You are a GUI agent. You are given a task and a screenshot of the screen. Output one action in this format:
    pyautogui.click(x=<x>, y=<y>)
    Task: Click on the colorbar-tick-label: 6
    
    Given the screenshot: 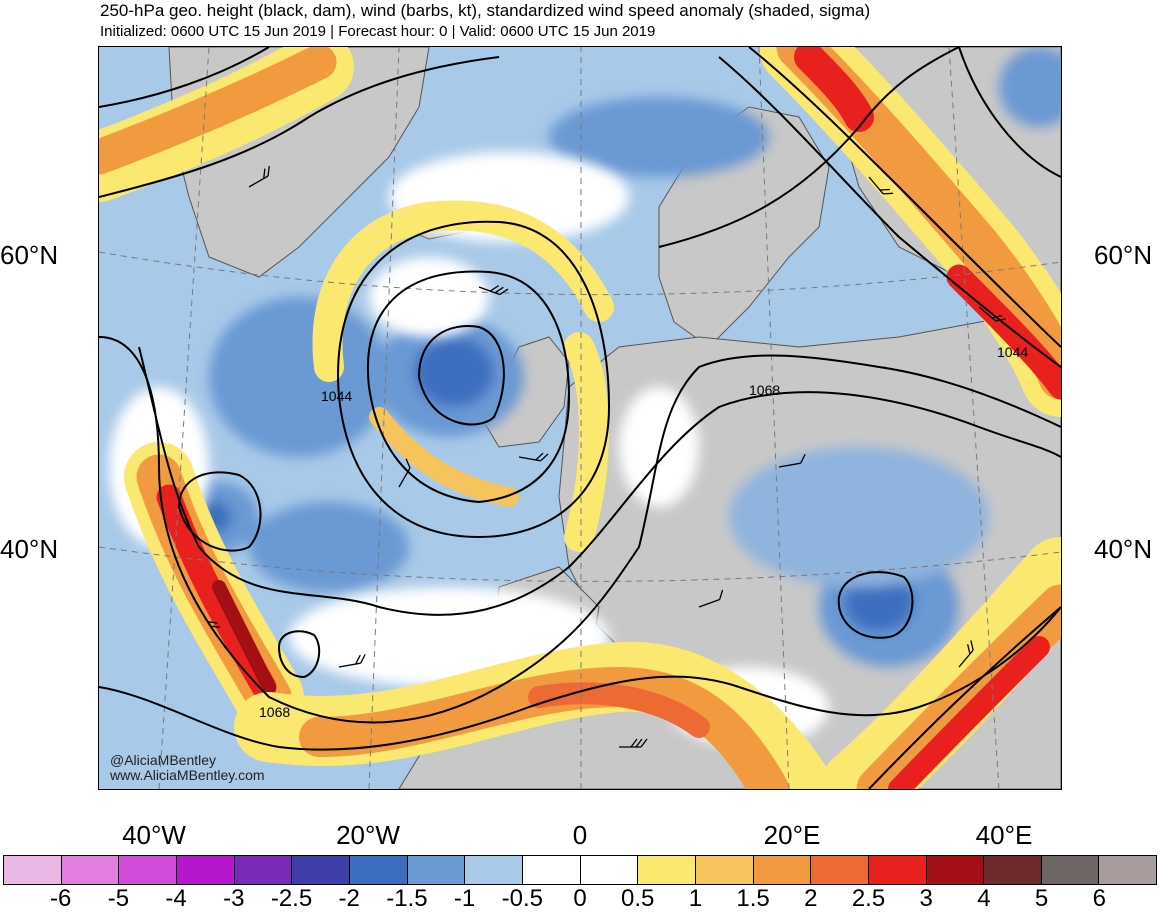 What is the action you would take?
    pyautogui.click(x=1099, y=898)
    